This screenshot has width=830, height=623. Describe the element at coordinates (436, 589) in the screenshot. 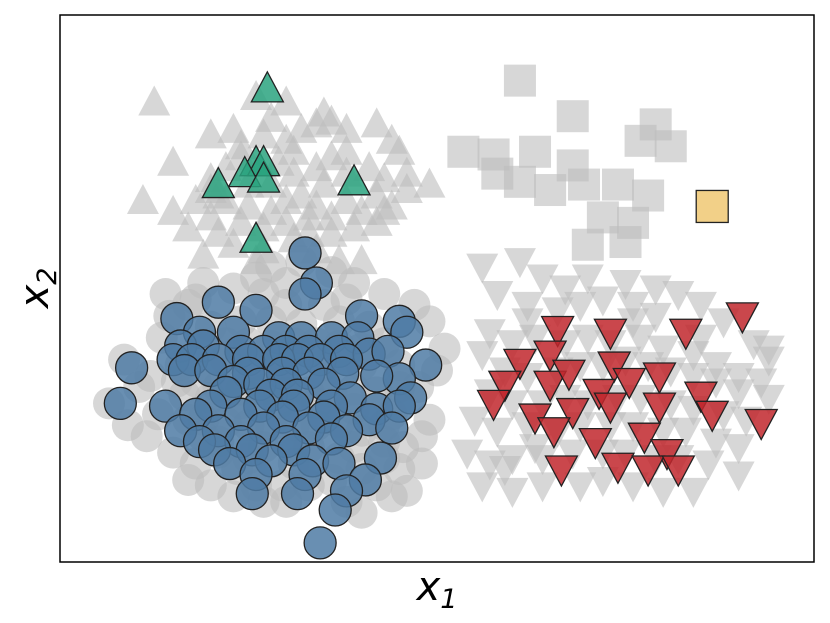

I see `x-axis-label: x1` at that location.